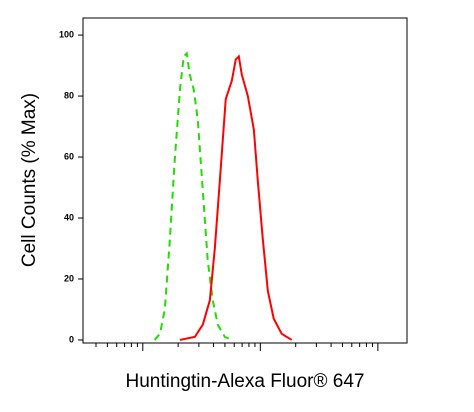 Image resolution: width=474 pixels, height=412 pixels. Describe the element at coordinates (245, 381) in the screenshot. I see `x-axis-title: Huntingtin-Alexa Fluor® 647` at that location.